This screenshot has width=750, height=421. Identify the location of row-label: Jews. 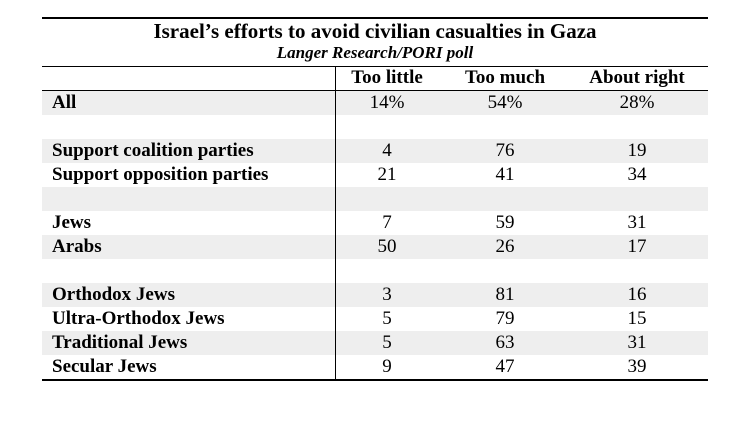
(72, 222).